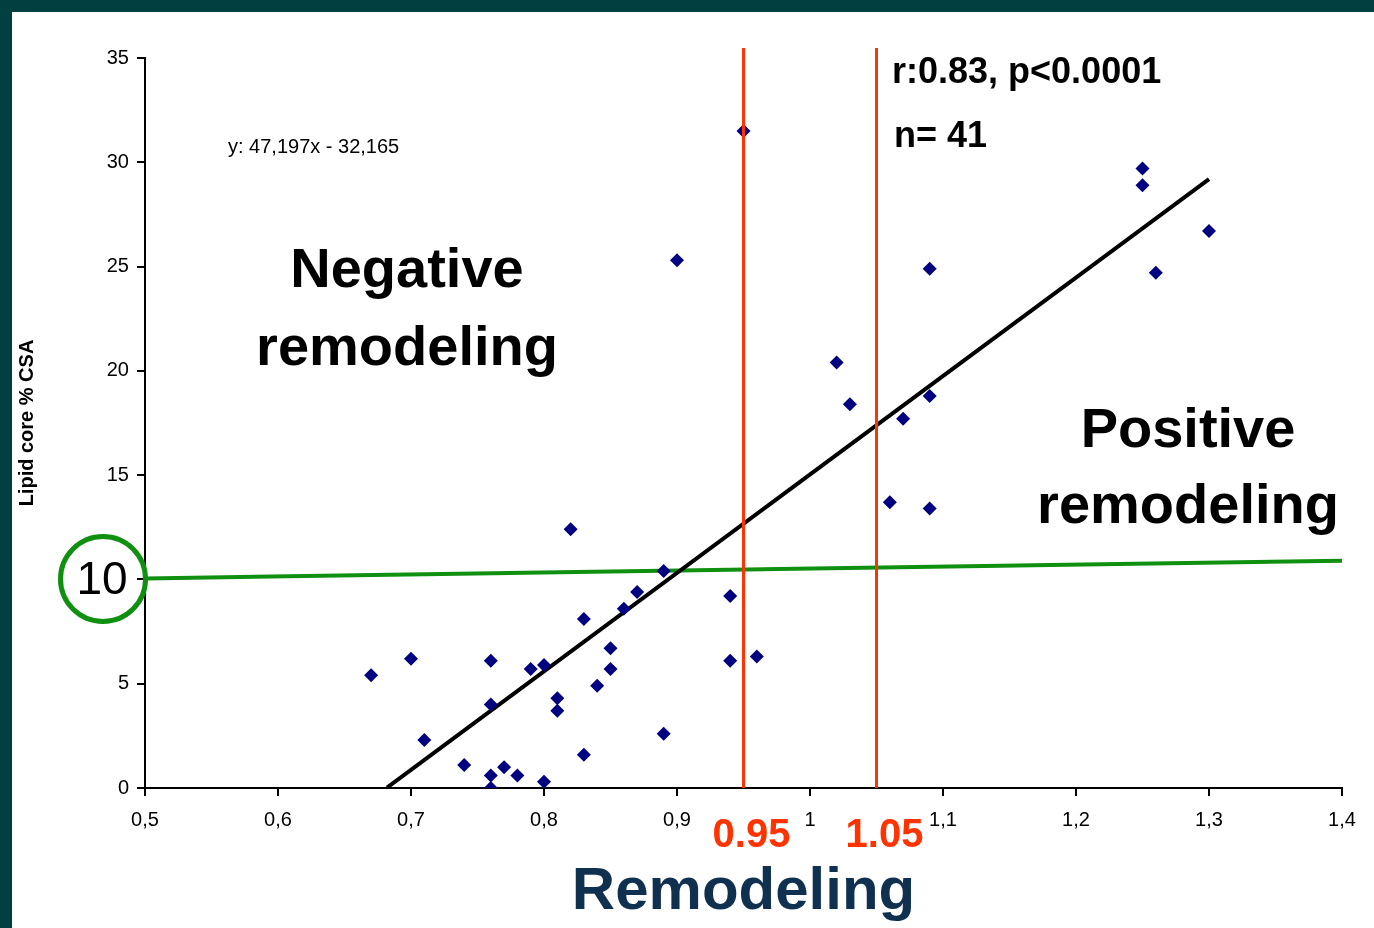 The height and width of the screenshot is (928, 1374). I want to click on x-tick-label: 1,4, so click(1342, 818).